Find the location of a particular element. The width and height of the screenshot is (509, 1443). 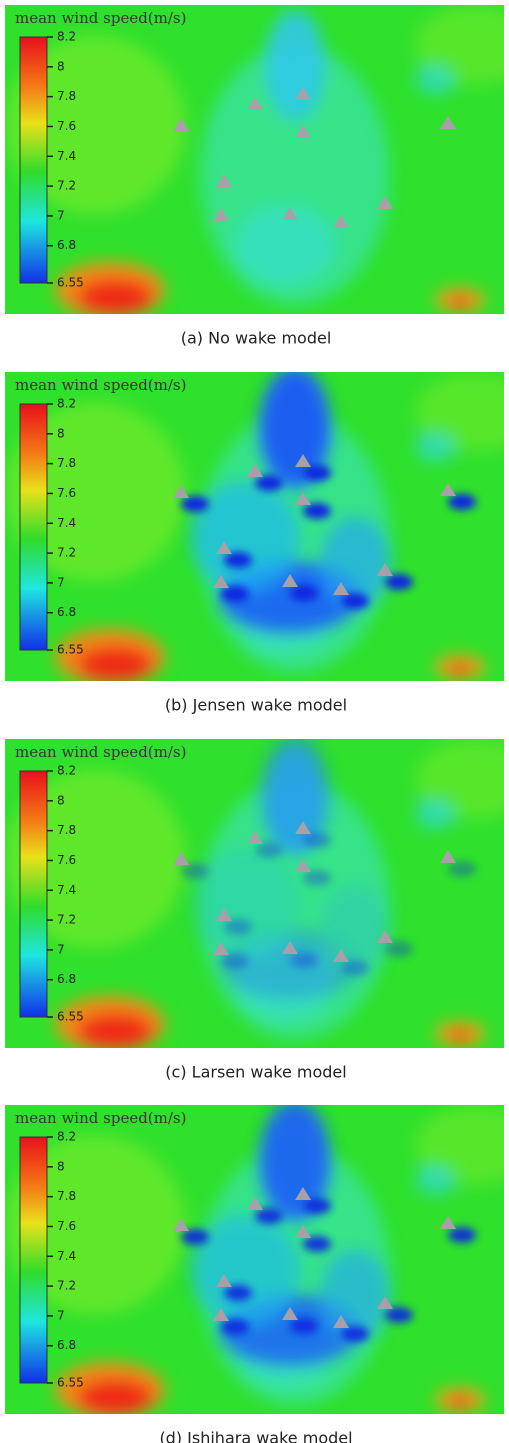

caption: (b) Jensen wake model is located at coordinates (256, 705).